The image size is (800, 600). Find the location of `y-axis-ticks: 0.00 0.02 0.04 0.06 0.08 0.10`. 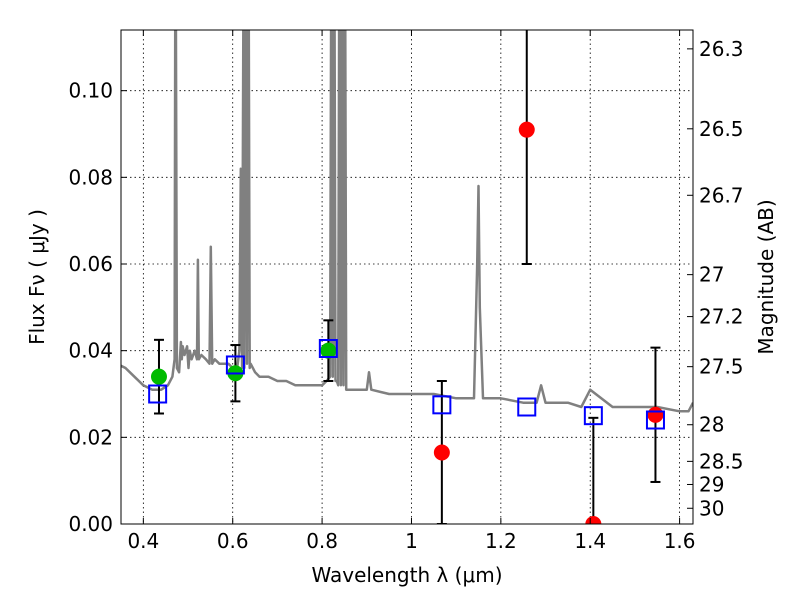

y-axis-ticks: 0.00 0.02 0.04 0.06 0.08 0.10 is located at coordinates (97, 307).